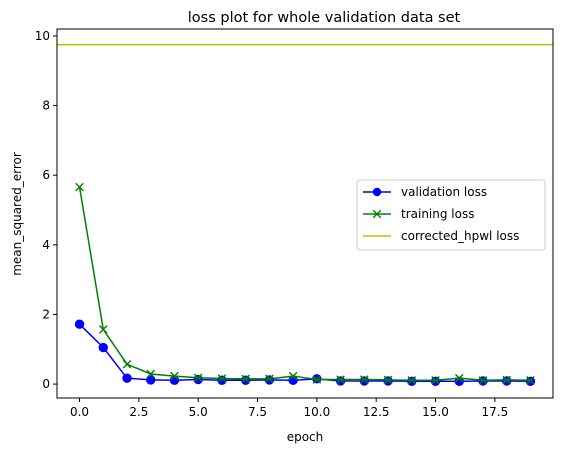 This screenshot has width=563, height=453. What do you see at coordinates (437, 214) in the screenshot?
I see `legend-label: training loss` at bounding box center [437, 214].